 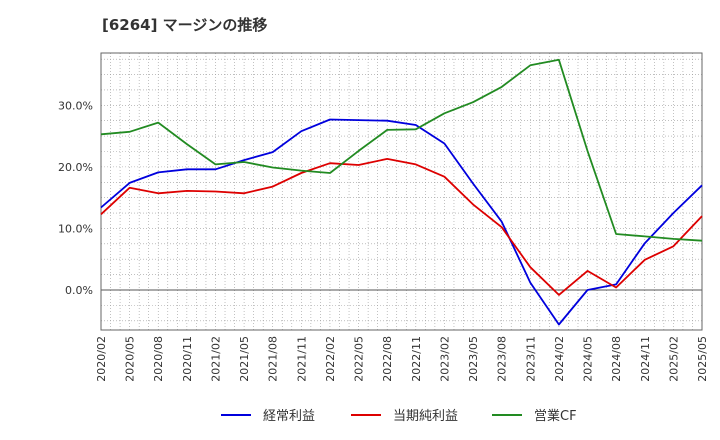 I want to click on x-tick-label: 2020/08, so click(x=158, y=359).